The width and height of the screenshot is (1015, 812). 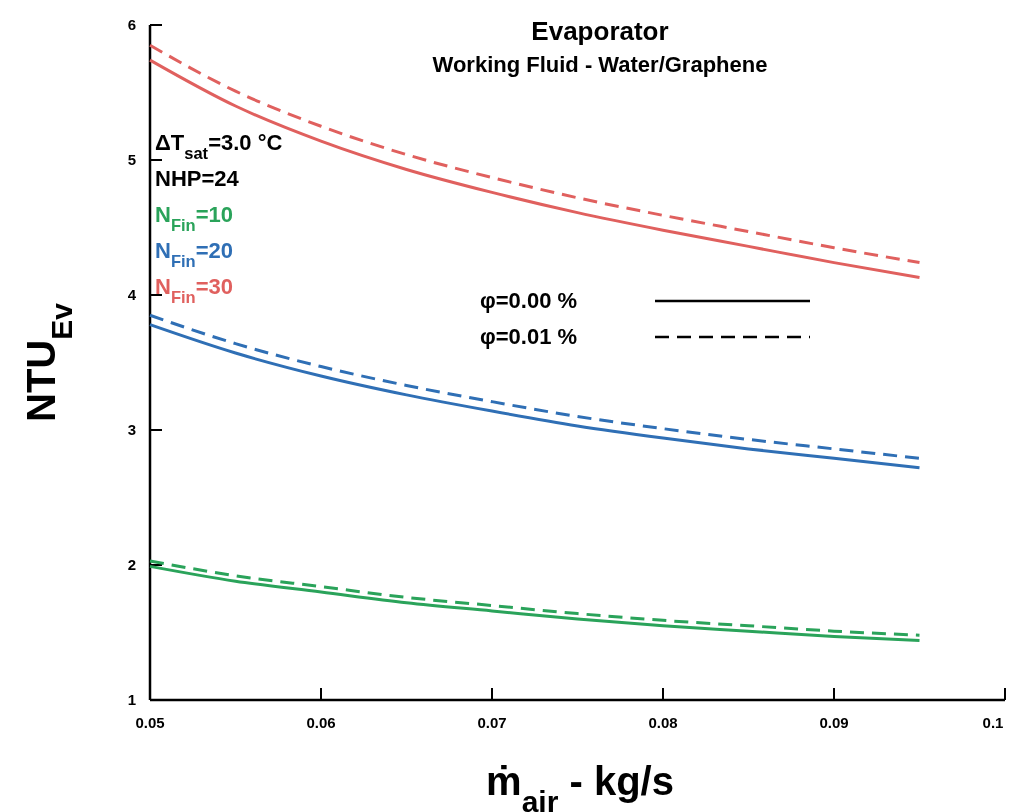 What do you see at coordinates (131, 24) in the screenshot?
I see `y-tick-label: 6` at bounding box center [131, 24].